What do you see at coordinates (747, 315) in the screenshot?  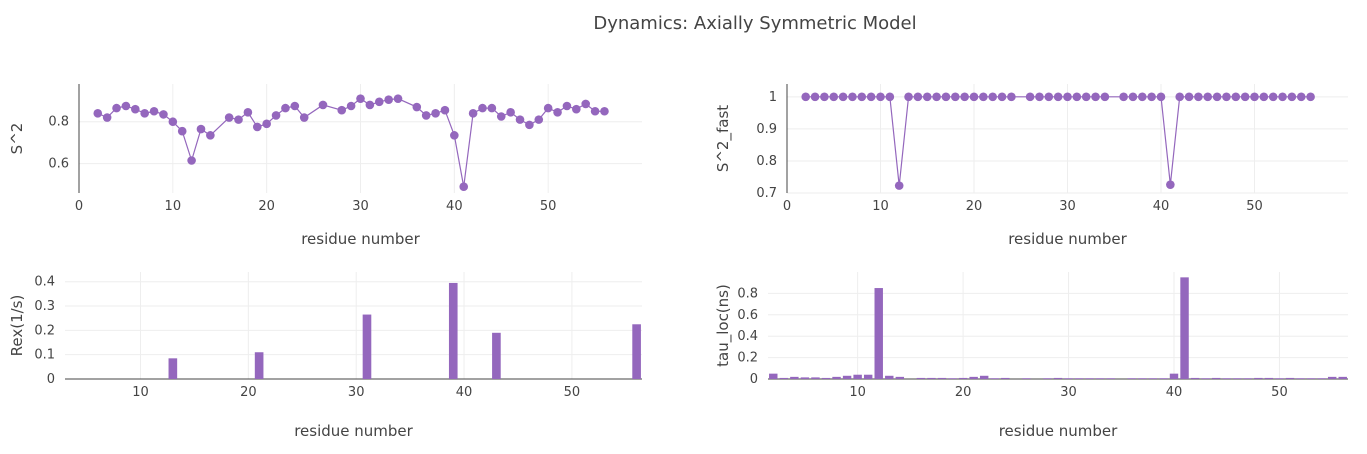 I see `y-tick-label: 0.6` at bounding box center [747, 315].